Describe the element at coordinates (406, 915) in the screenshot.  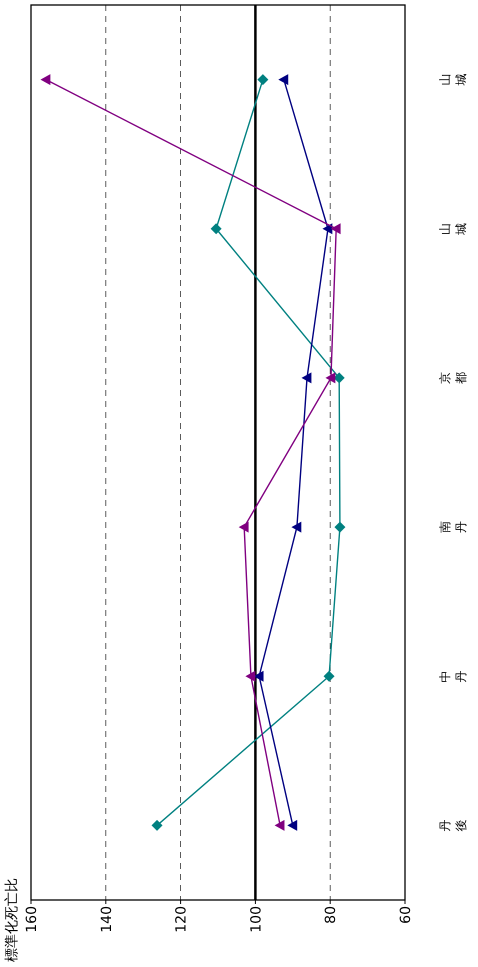
I see `x-tick-label: 60` at that location.